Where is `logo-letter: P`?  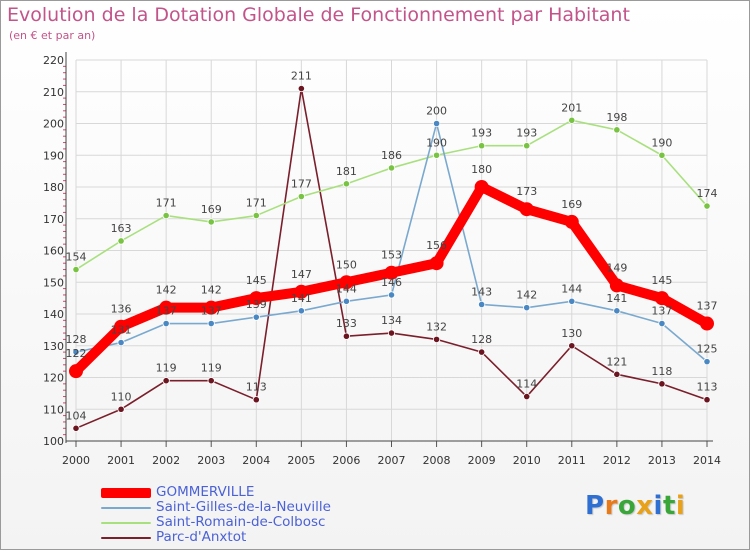 logo-letter: P is located at coordinates (595, 506).